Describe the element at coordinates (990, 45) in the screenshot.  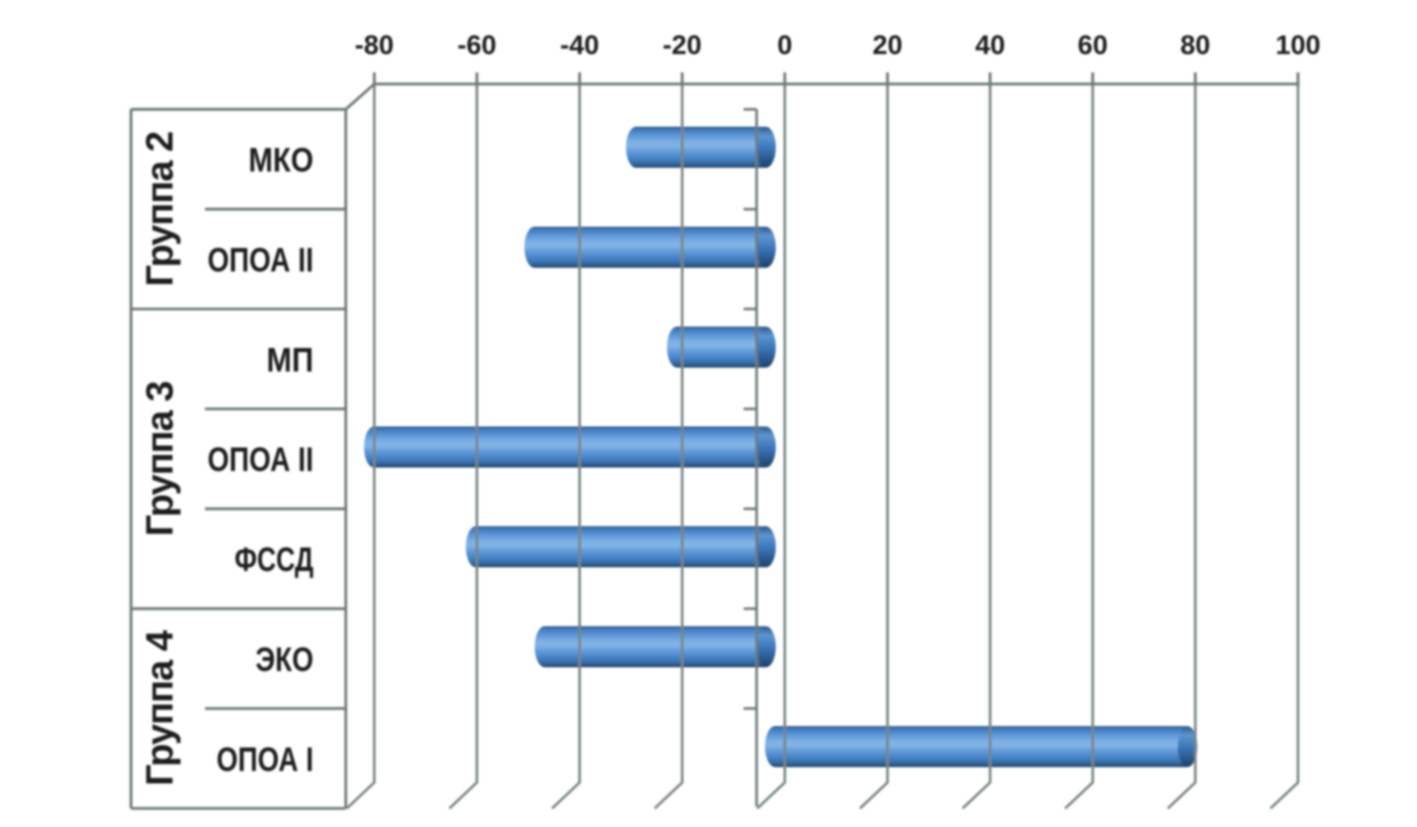
I see `svg-text: 40` at that location.